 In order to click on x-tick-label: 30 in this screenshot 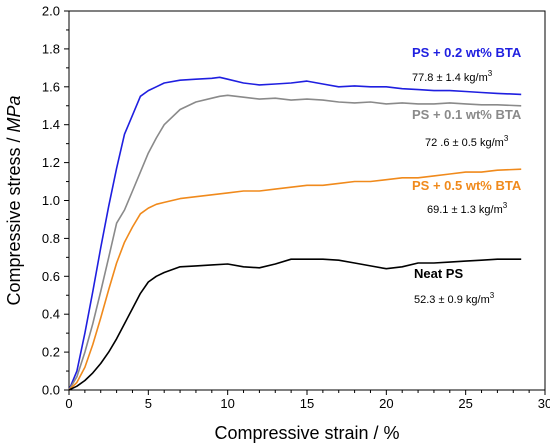, I will do `click(544, 403)`.